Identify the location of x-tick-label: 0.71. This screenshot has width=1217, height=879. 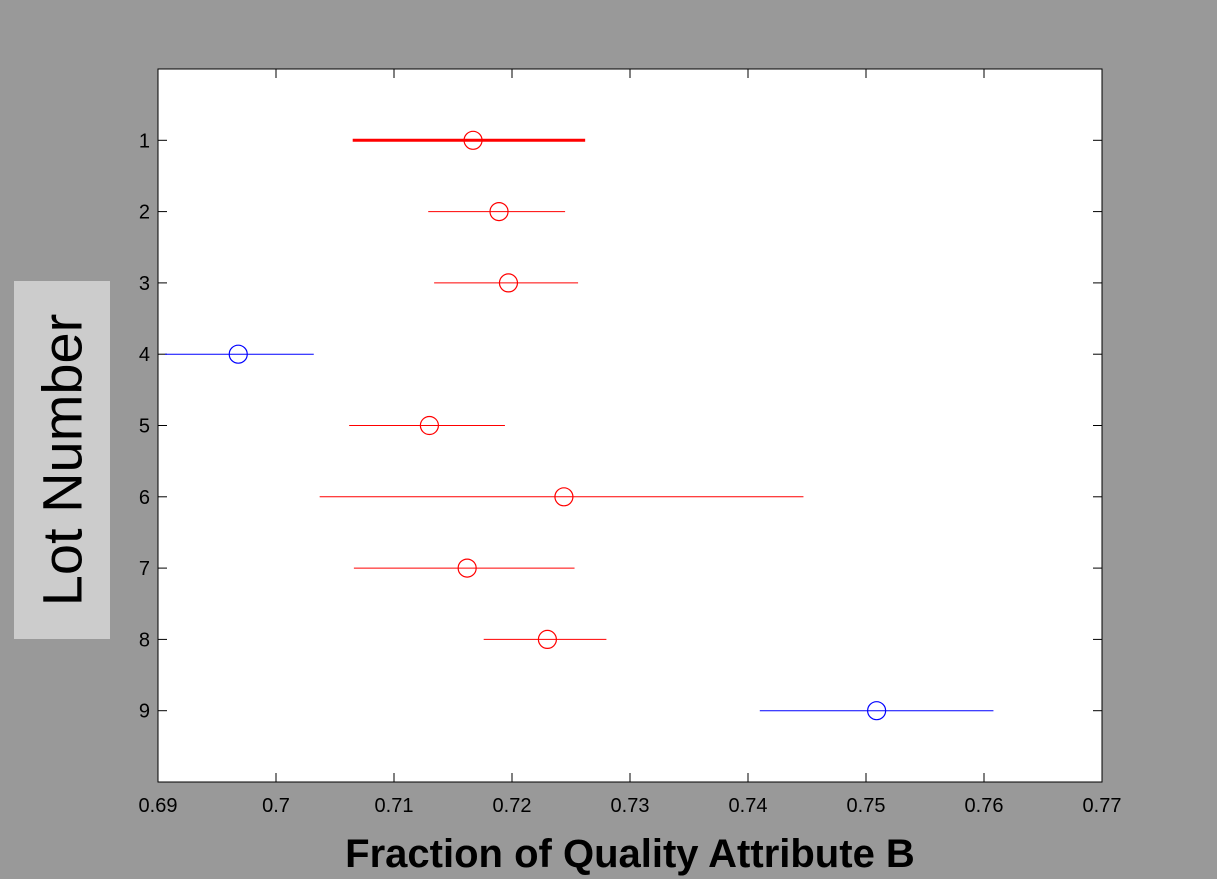
(394, 806).